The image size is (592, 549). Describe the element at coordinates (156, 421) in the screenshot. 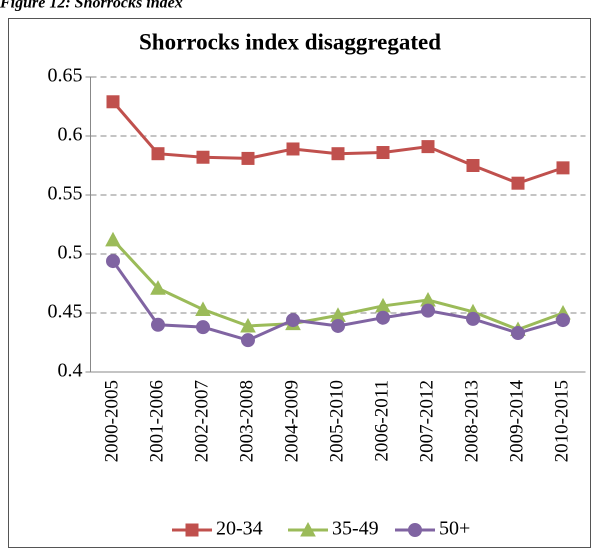

I see `x-tick-label: 2001-2006` at that location.